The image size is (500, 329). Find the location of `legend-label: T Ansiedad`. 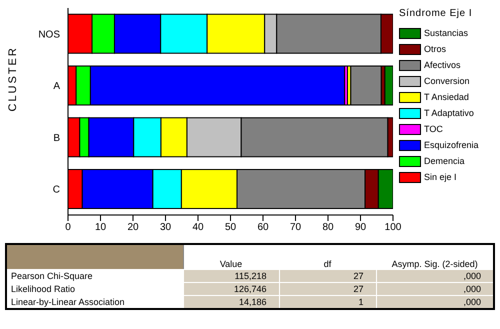

legend-label: T Ansiedad is located at coordinates (446, 97).